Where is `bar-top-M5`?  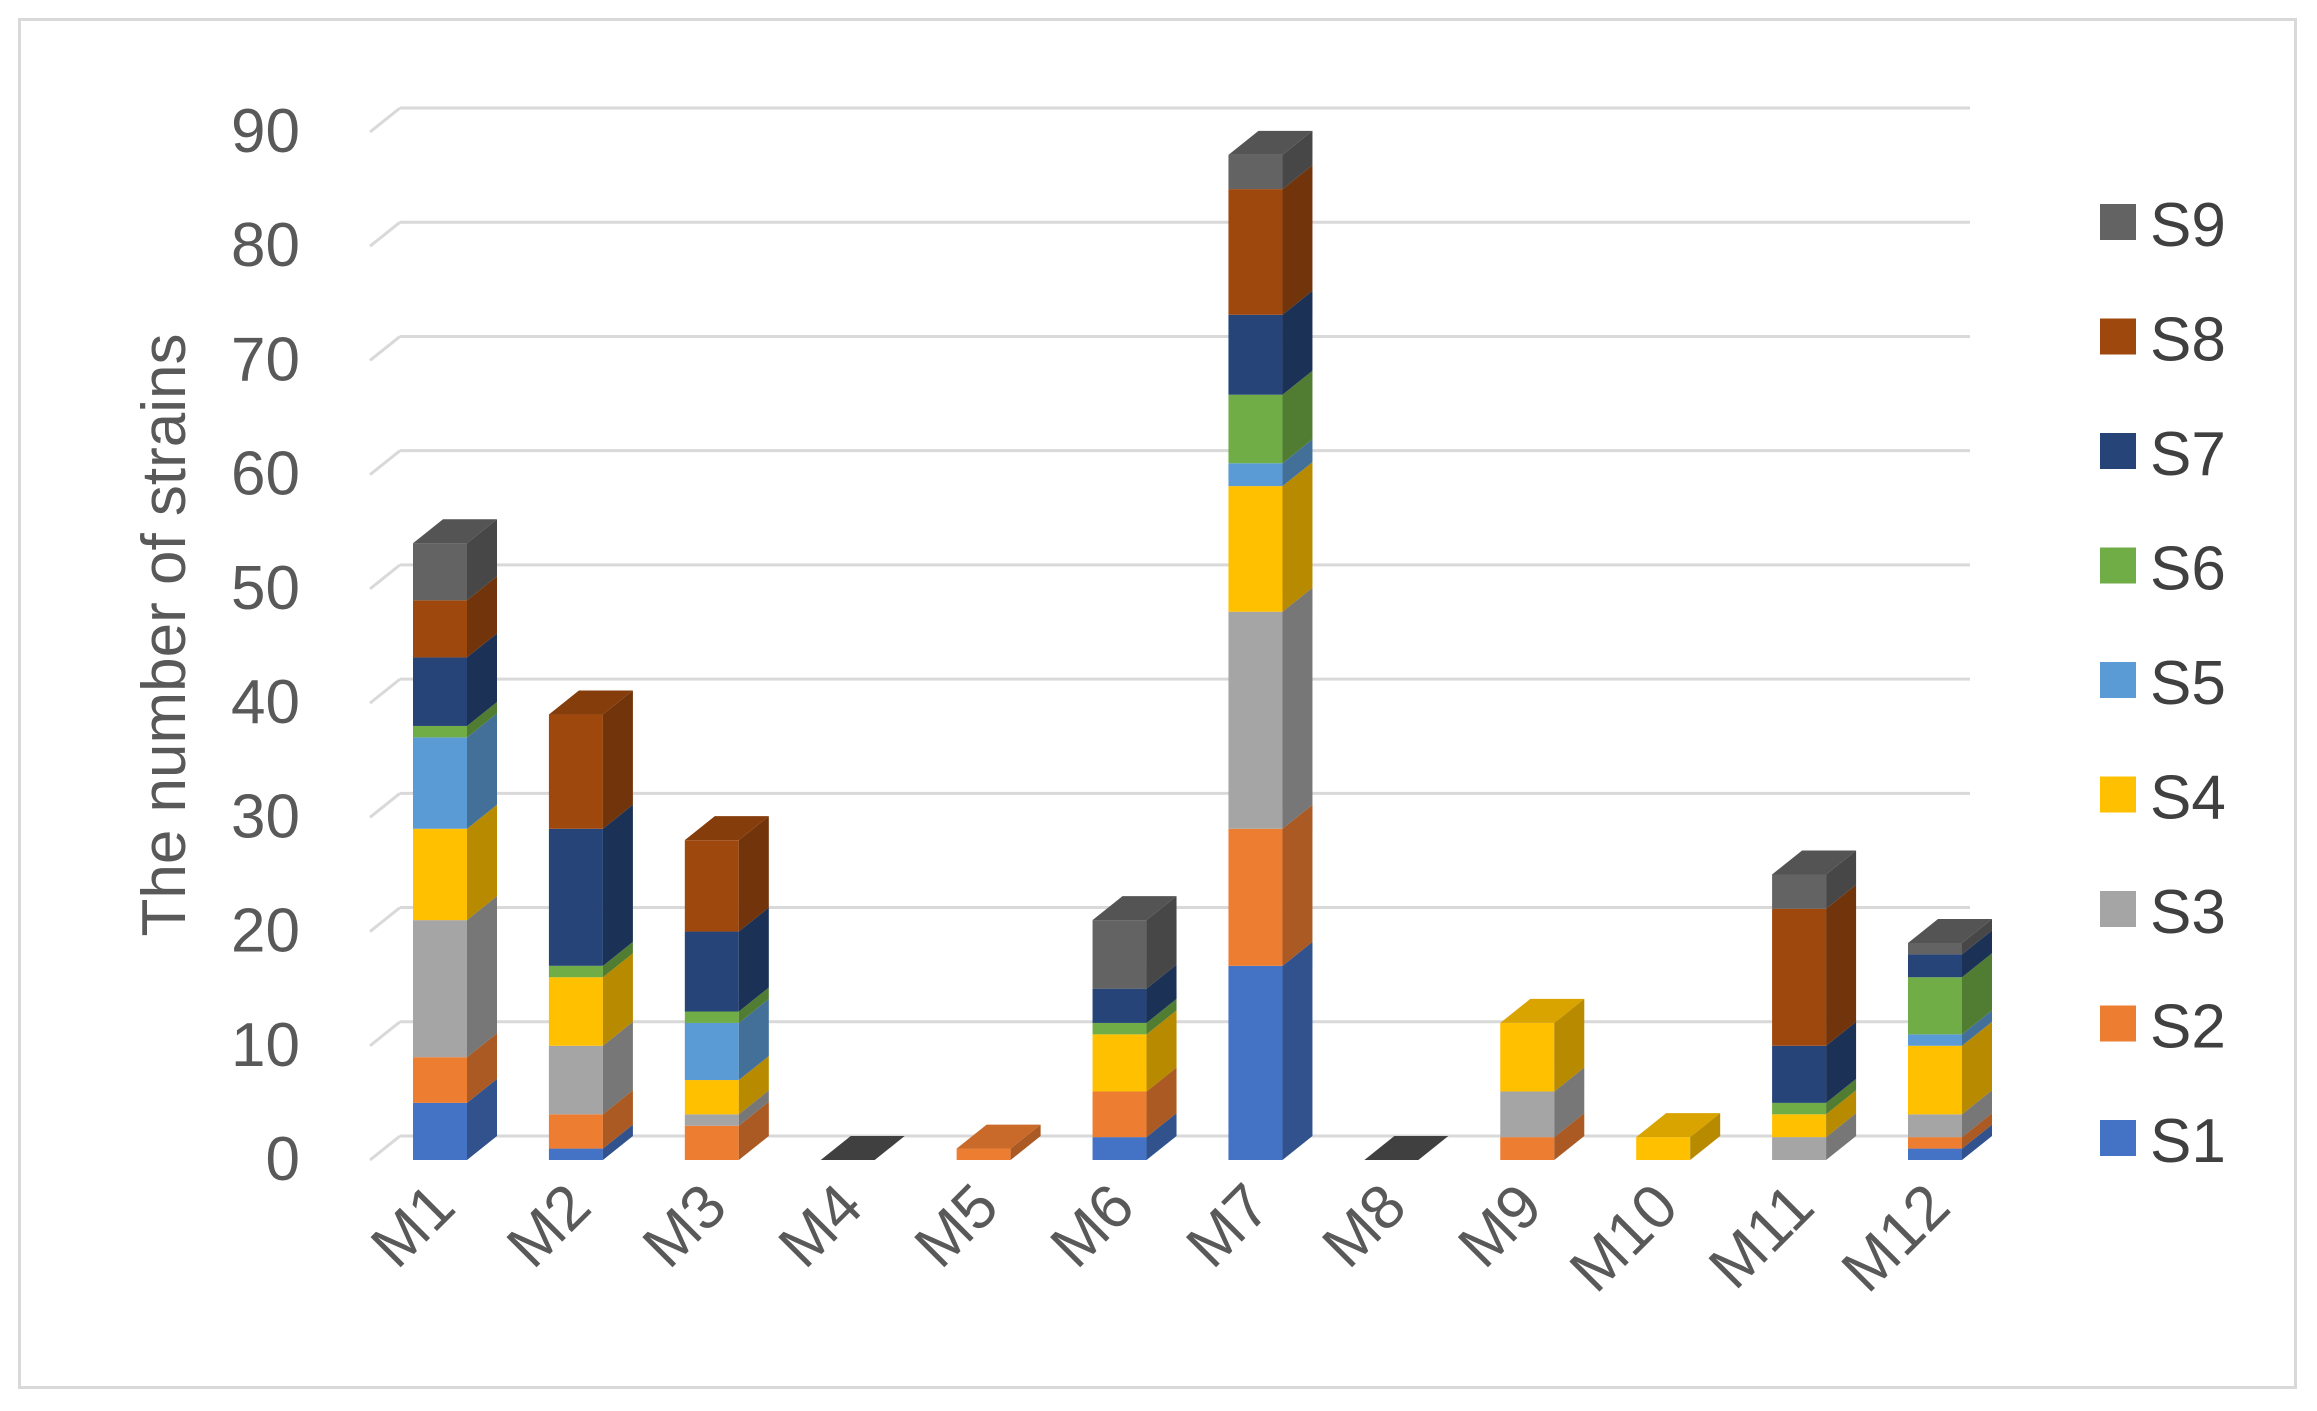 bar-top-M5 is located at coordinates (998, 1136).